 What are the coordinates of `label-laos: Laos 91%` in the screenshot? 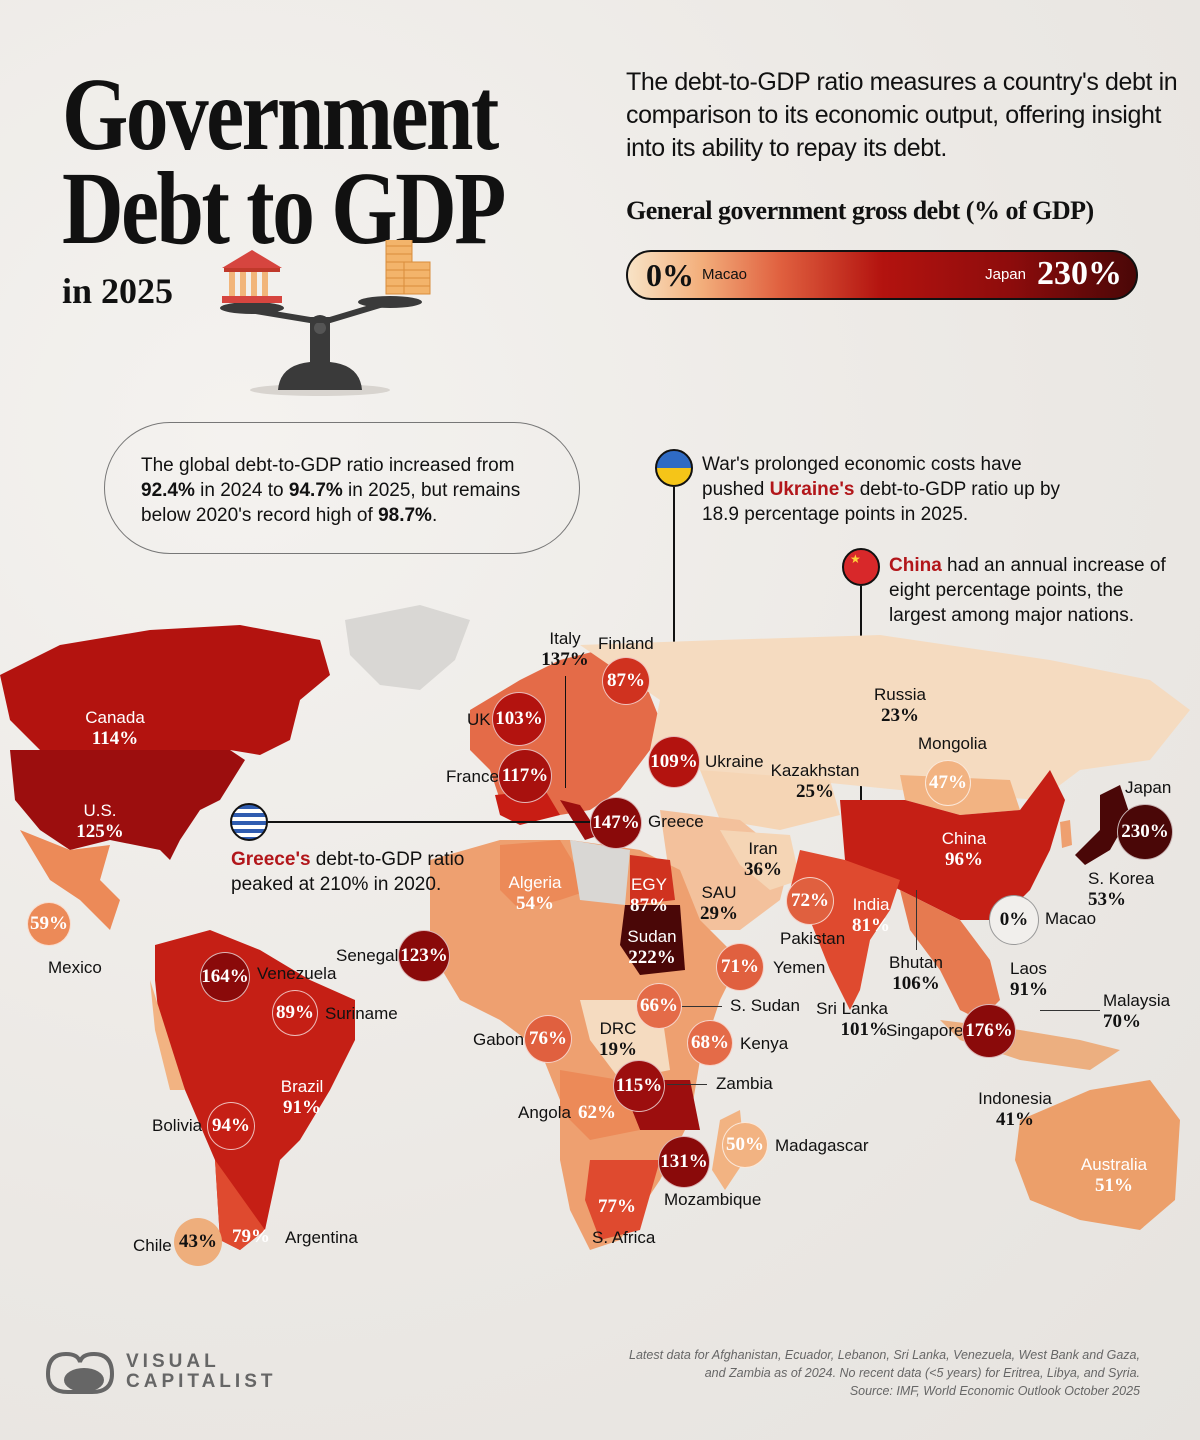 It's located at (1032, 979).